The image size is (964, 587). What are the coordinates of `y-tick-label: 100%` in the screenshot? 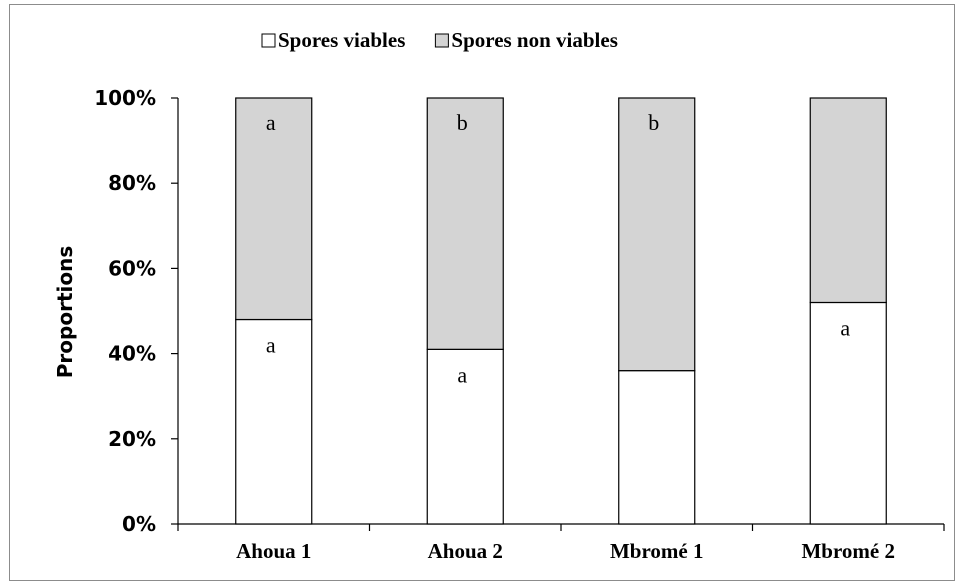 It's located at (125, 98).